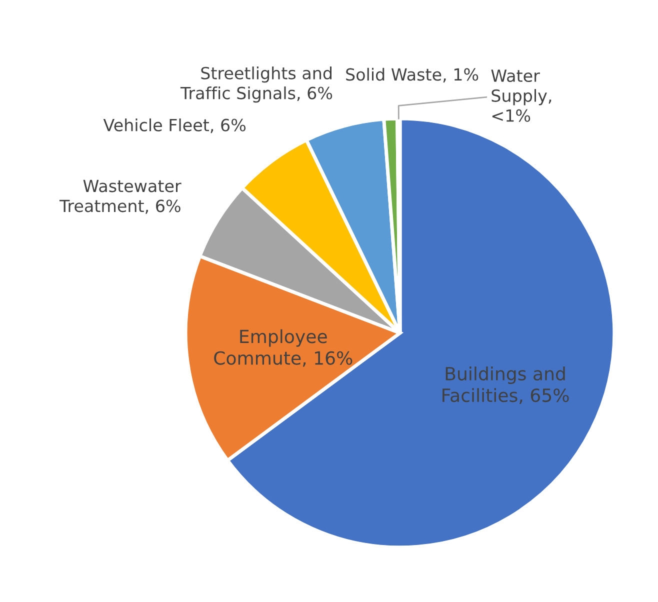  I want to click on slice-label: Employee Commute, 16%, so click(283, 348).